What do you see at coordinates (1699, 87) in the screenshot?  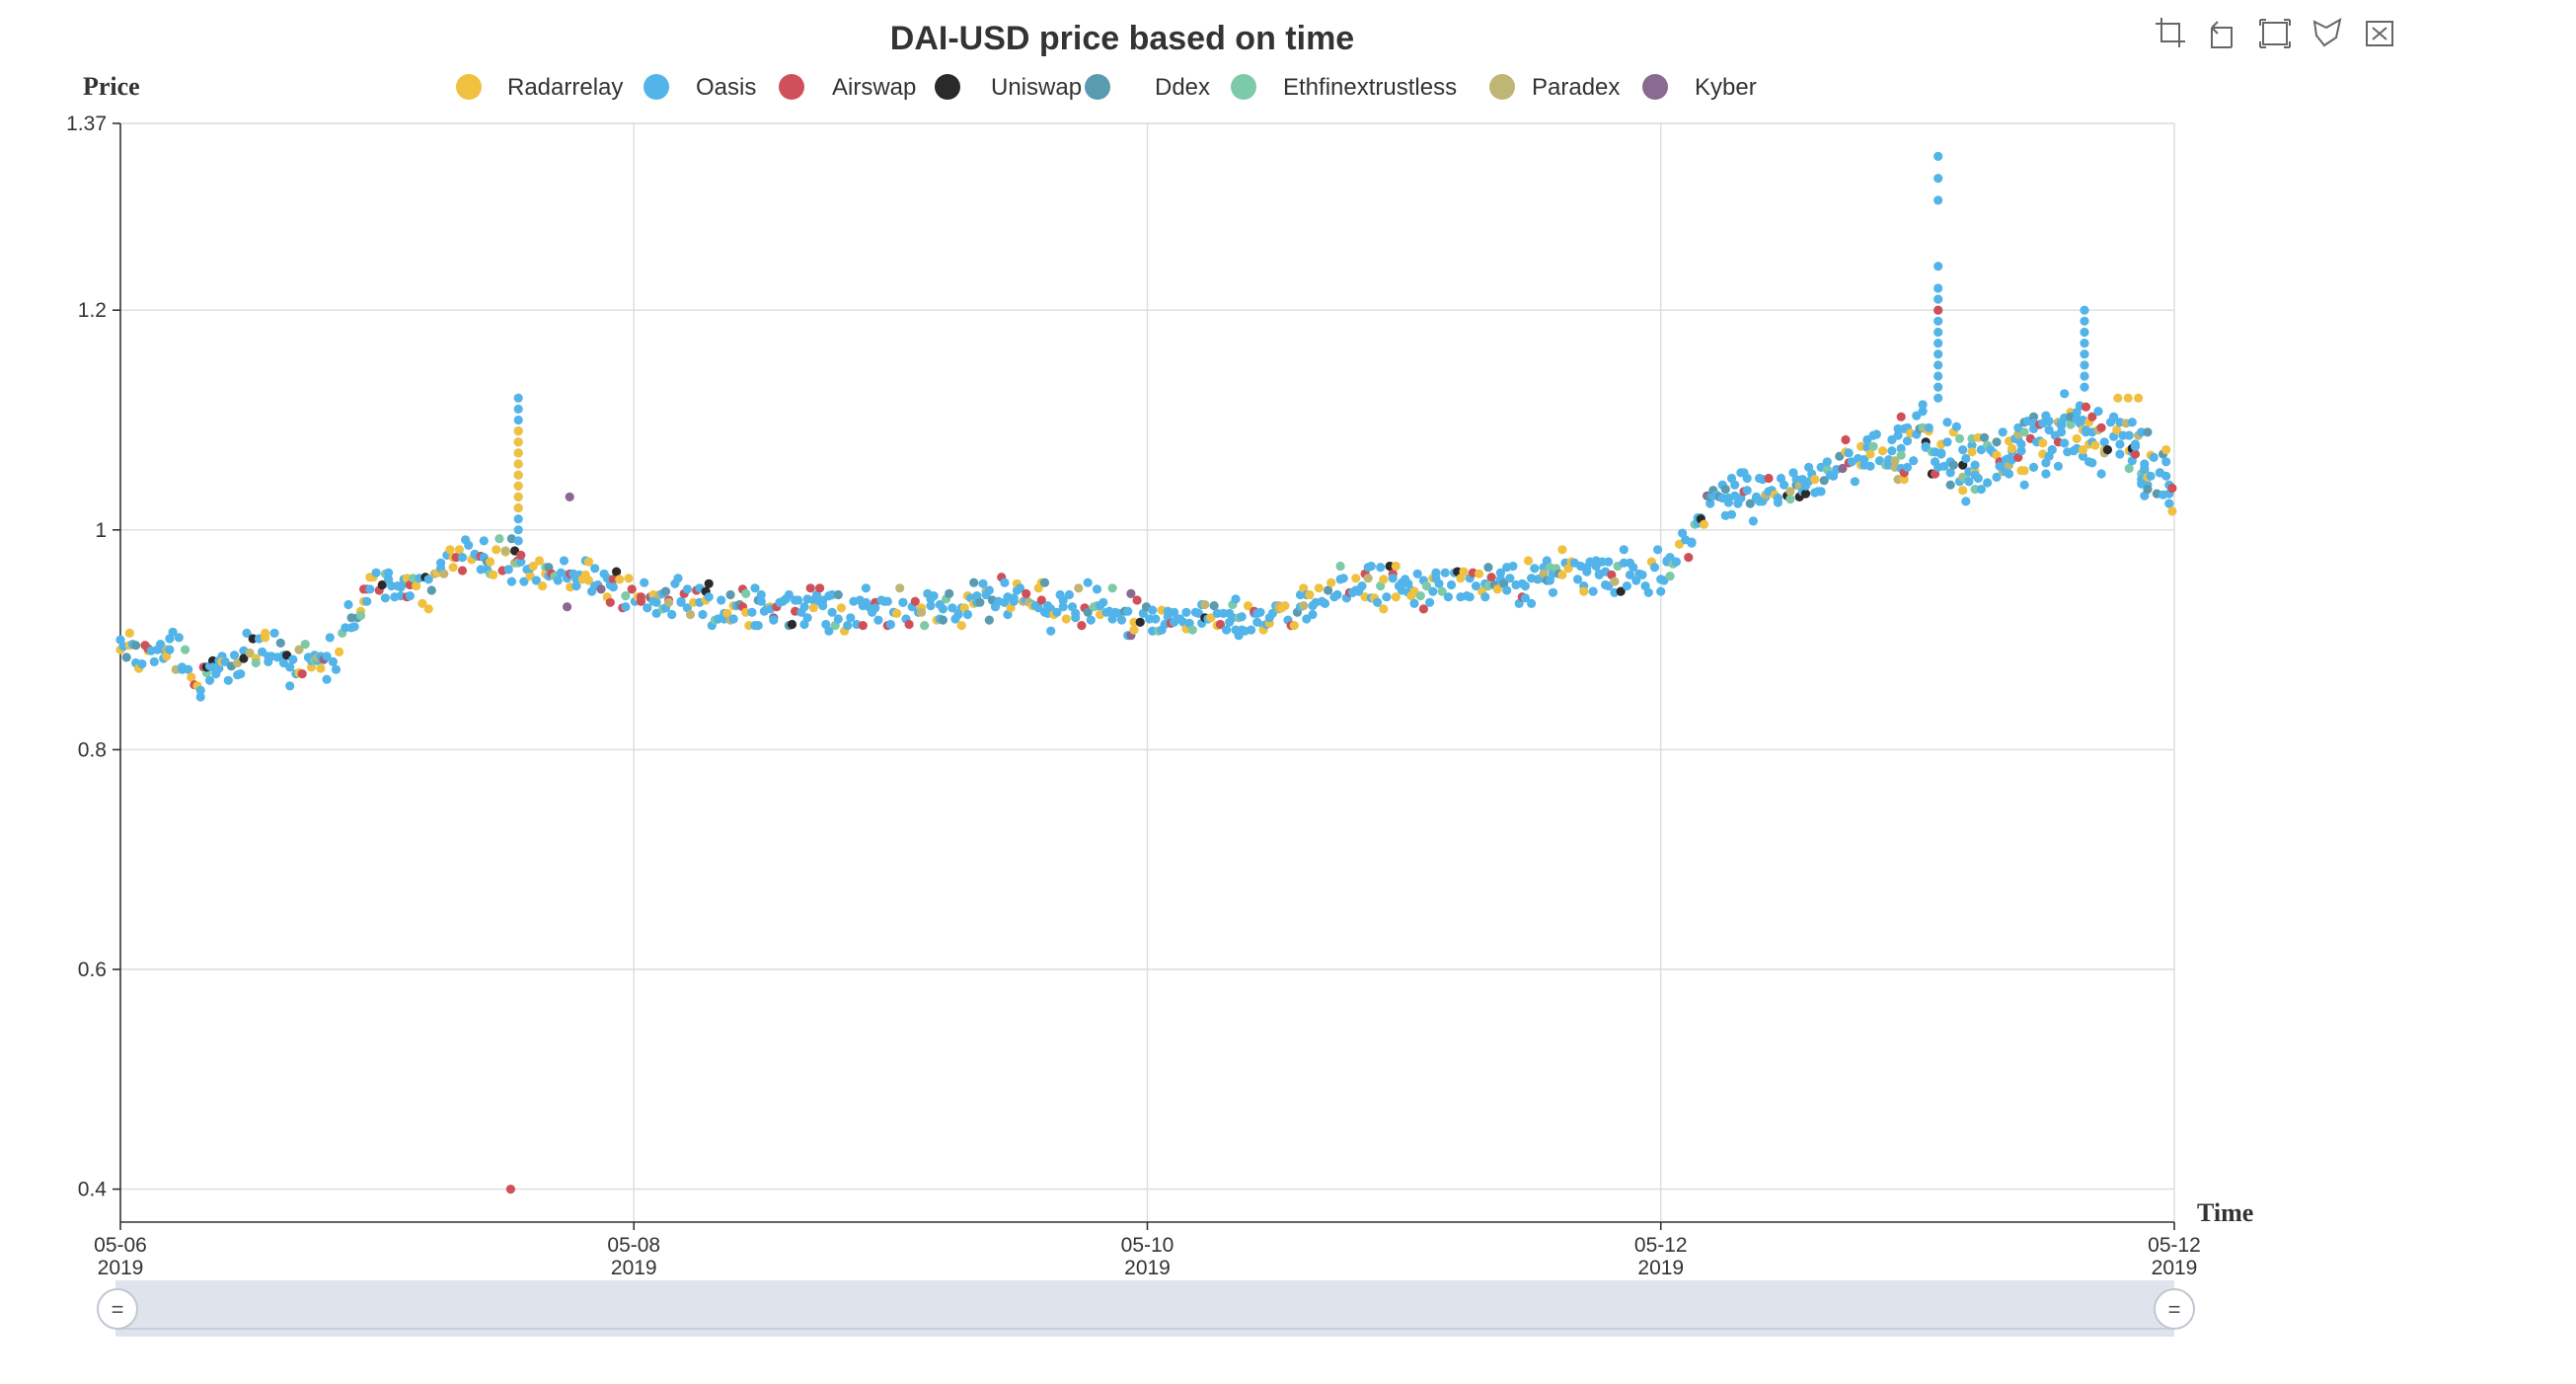 I see `legend-item-kyber: Kyber` at bounding box center [1699, 87].